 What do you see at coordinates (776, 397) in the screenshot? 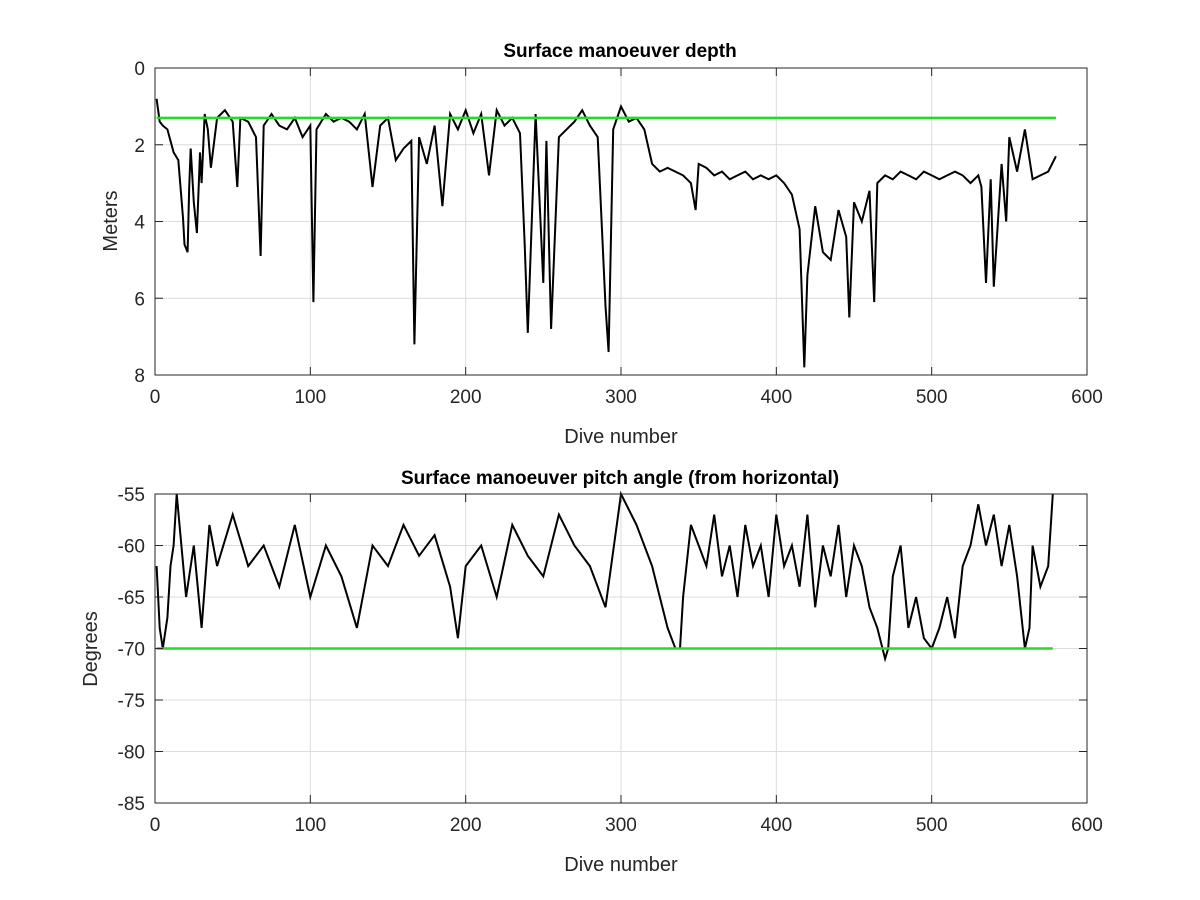
I see `depth-plot-xtick-label: 400` at bounding box center [776, 397].